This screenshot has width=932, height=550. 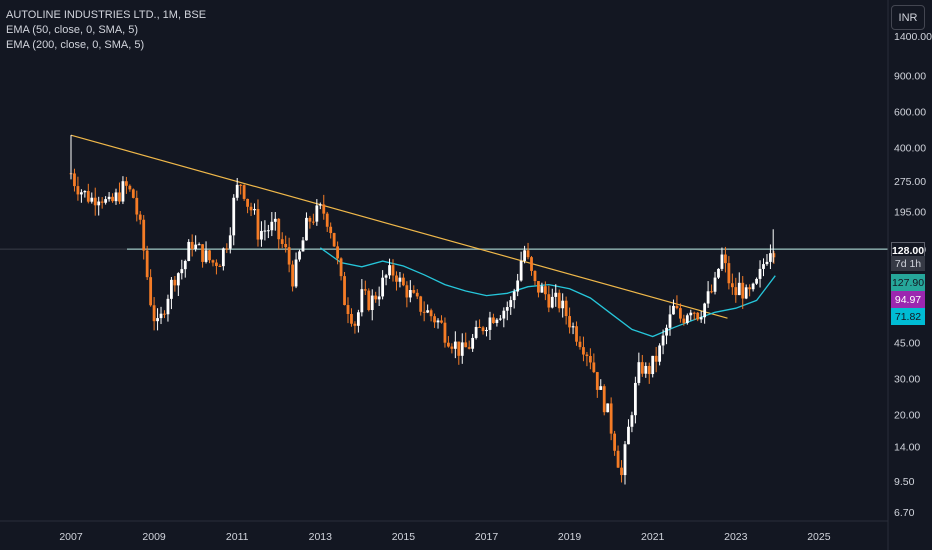 What do you see at coordinates (154, 537) in the screenshot?
I see `x-tick-label: 2009` at bounding box center [154, 537].